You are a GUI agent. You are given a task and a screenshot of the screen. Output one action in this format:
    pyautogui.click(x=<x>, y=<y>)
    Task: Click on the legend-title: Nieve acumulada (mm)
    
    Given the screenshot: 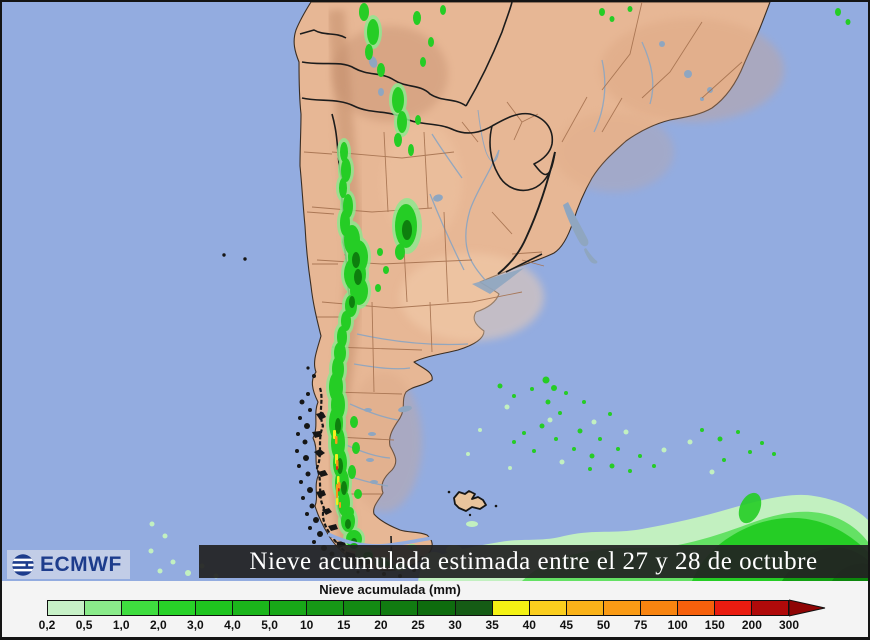 What is the action you would take?
    pyautogui.click(x=390, y=589)
    